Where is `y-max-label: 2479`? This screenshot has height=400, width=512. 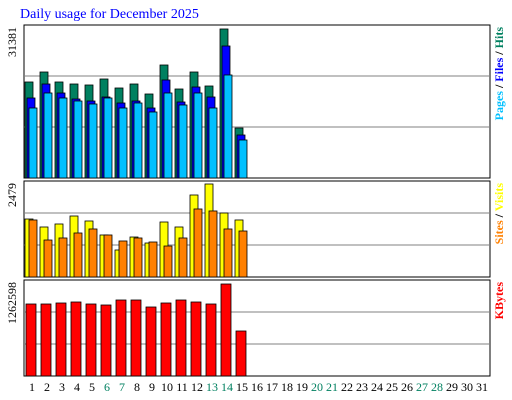
y-max-label: 2479 is located at coordinates (12, 195).